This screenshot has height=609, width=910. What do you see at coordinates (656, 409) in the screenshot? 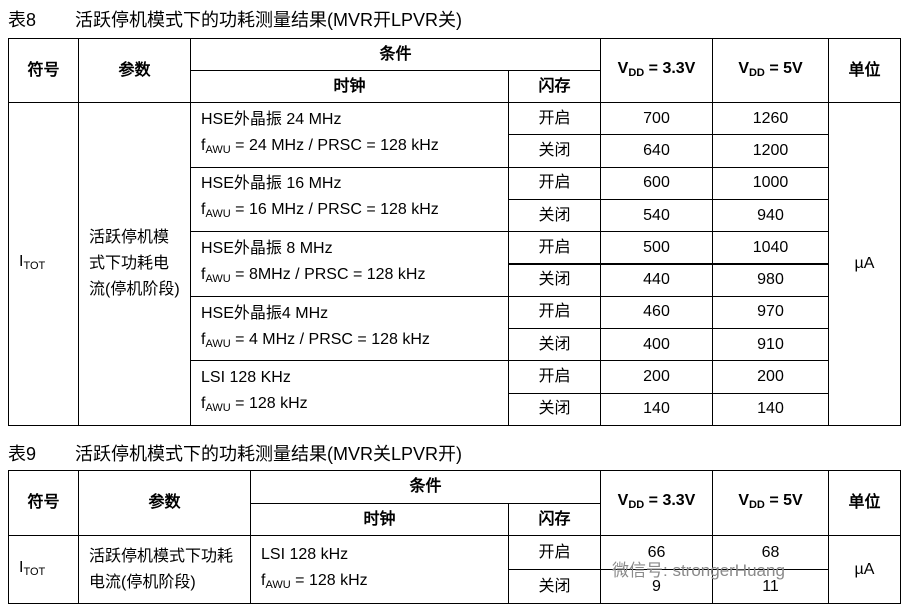
I see `value-cell: 140` at bounding box center [656, 409].